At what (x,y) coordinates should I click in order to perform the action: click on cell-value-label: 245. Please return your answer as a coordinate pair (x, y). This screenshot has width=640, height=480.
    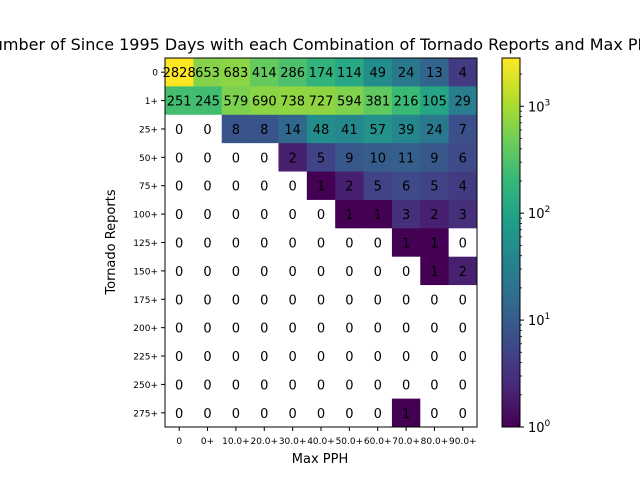
    Looking at the image, I should click on (207, 102).